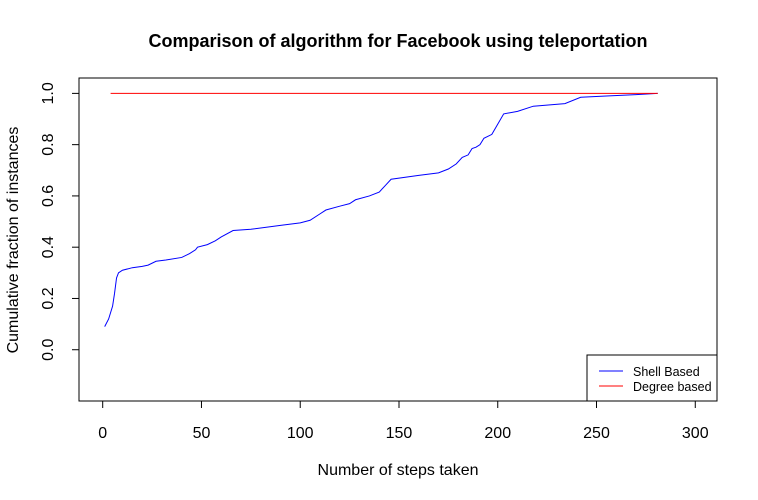  I want to click on legend-label-degree-based: Degree based, so click(672, 387).